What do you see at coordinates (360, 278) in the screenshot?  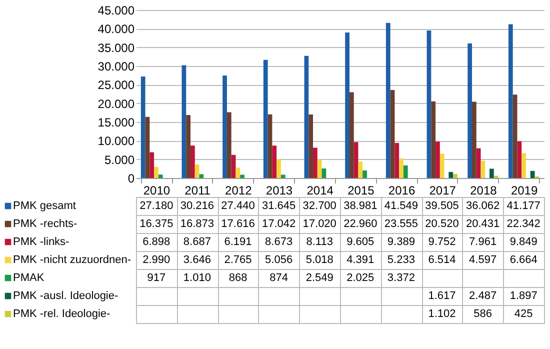 I see `data-label: 2.025` at bounding box center [360, 278].